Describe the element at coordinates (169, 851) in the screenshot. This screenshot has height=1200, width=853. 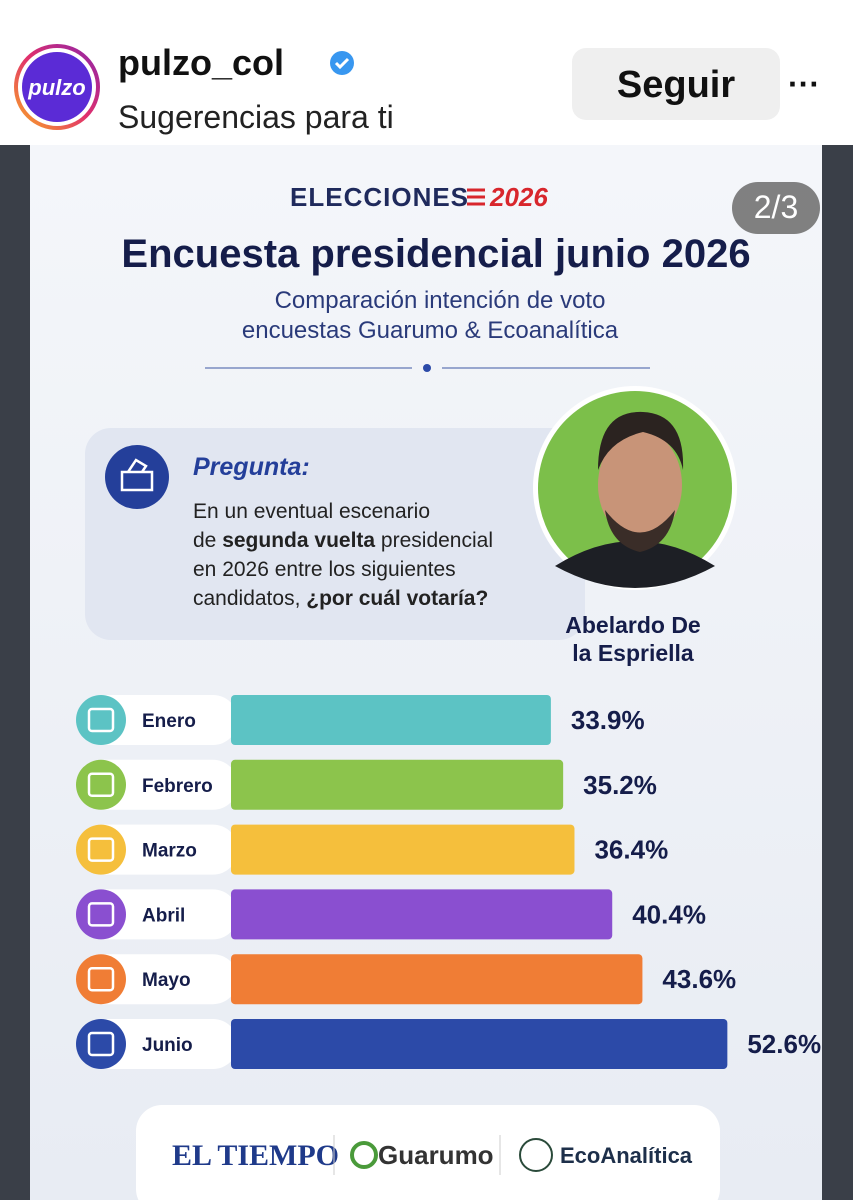
I see `category-label: Marzo` at that location.